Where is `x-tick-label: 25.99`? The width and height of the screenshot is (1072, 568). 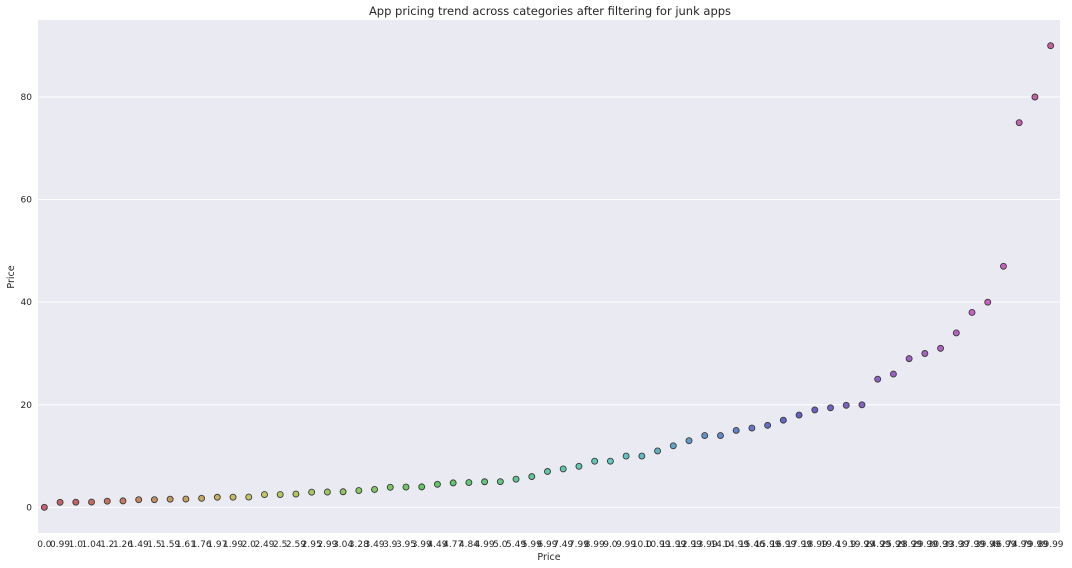 x-tick-label: 25.99 is located at coordinates (894, 545).